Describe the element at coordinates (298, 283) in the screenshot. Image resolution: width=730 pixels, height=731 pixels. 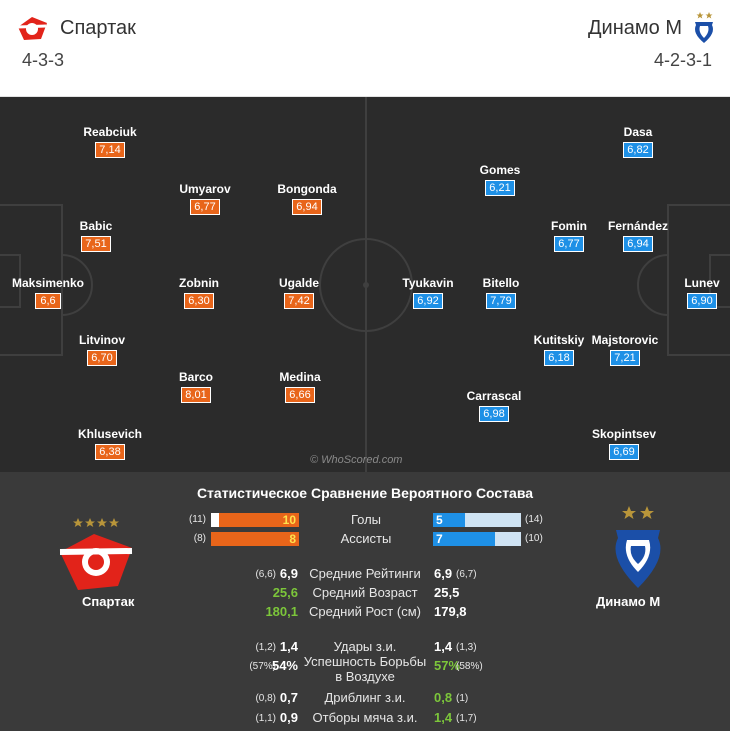
I see `player-name: Ugalde` at that location.